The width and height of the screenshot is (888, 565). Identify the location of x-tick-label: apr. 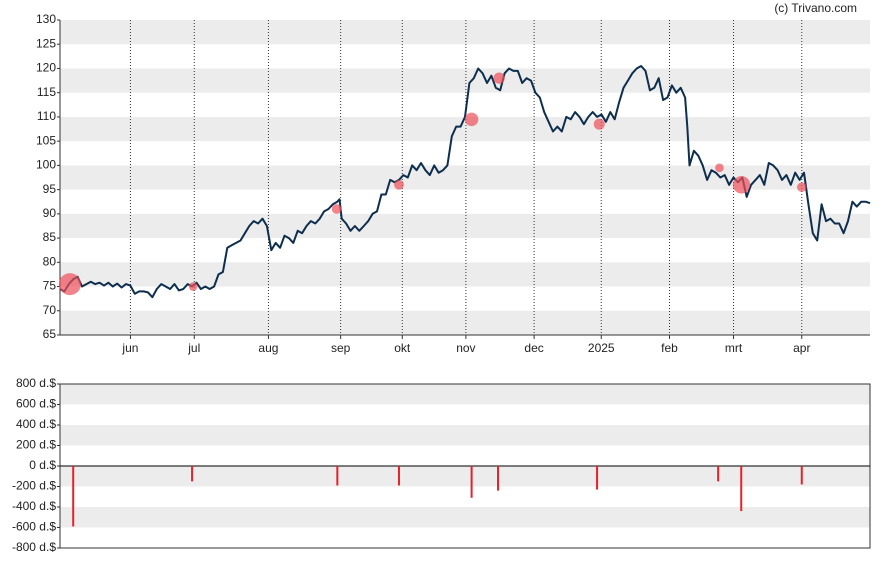
(801, 348).